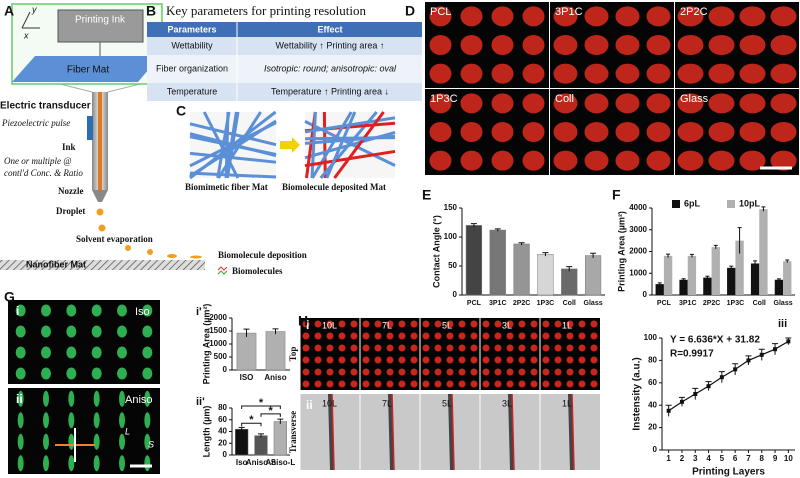 This screenshot has width=800, height=478. What do you see at coordinates (474, 303) in the screenshot?
I see `x-tick-label: PCL` at bounding box center [474, 303].